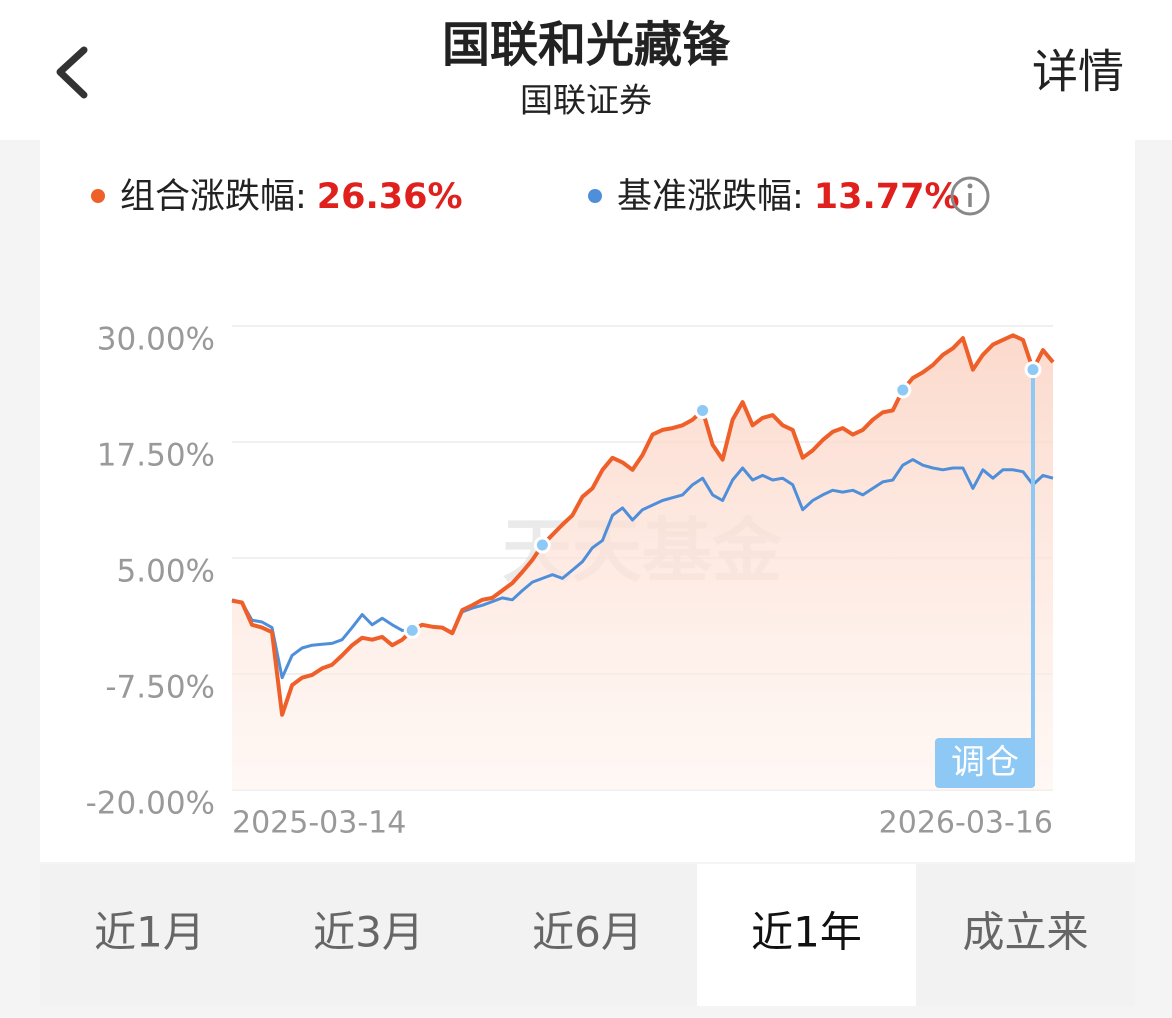  I want to click on rebalance-tag, so click(984, 763).